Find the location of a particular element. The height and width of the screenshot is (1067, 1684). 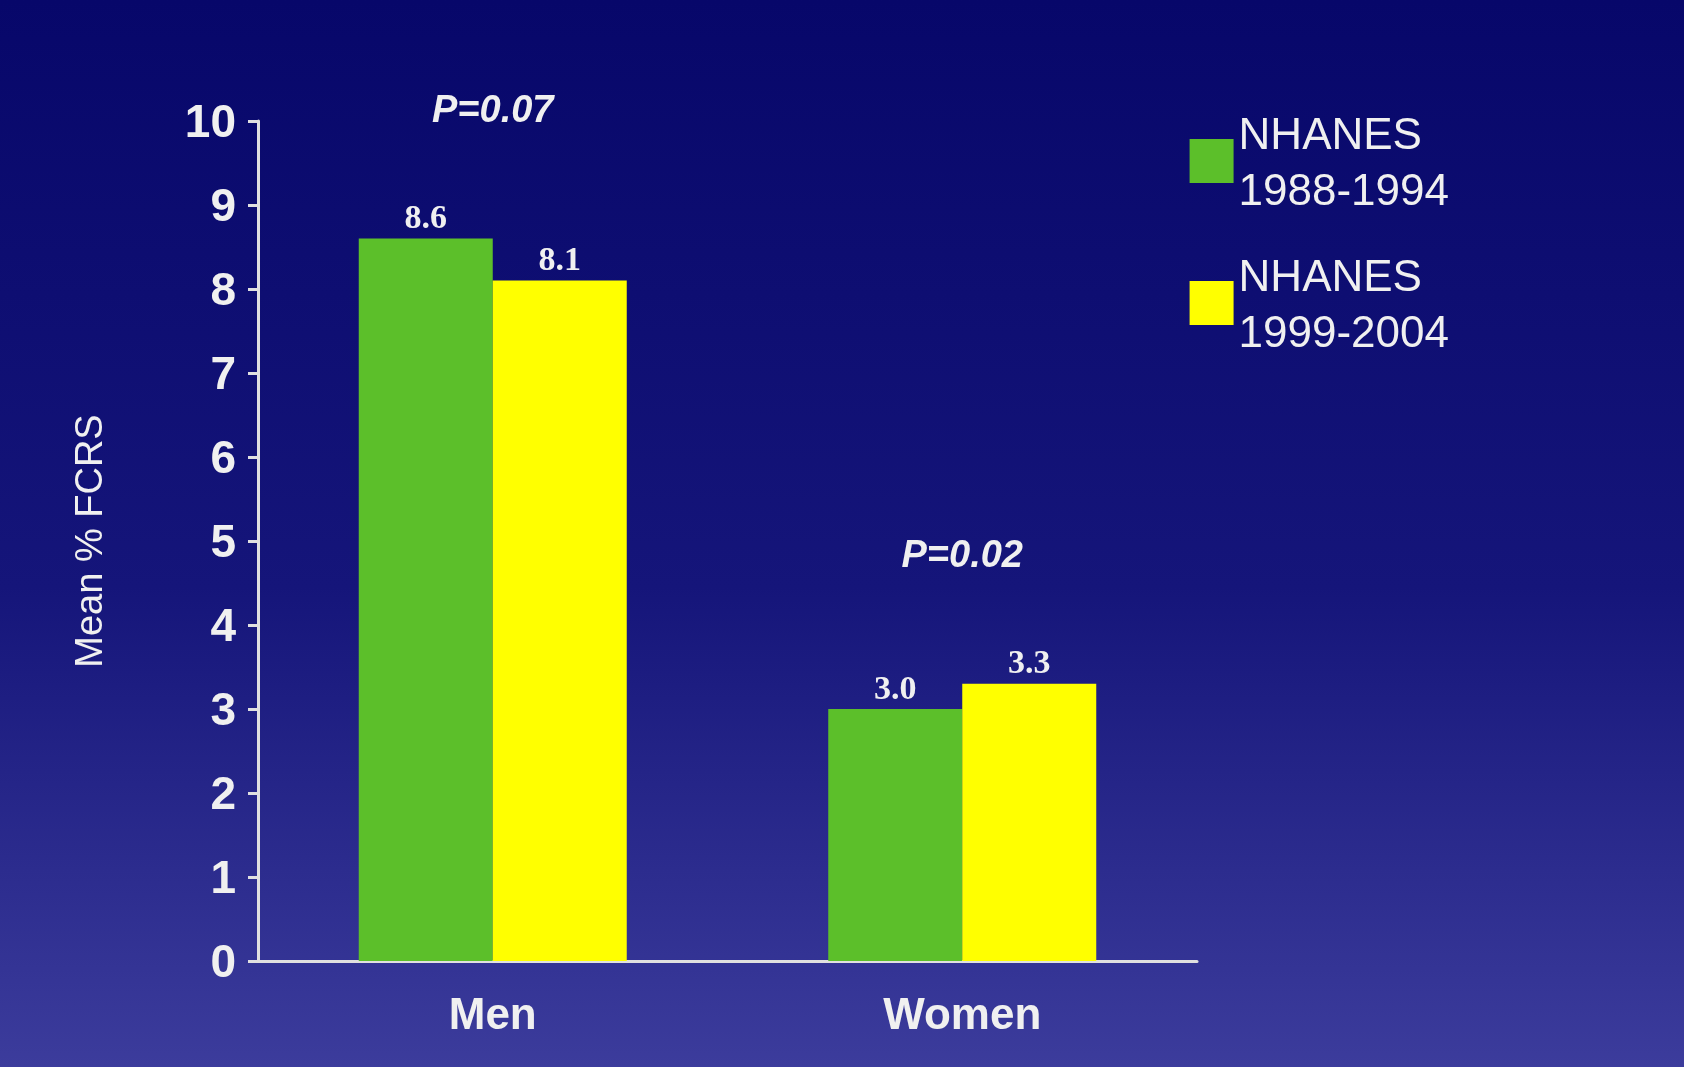

y-tick-label: 2 is located at coordinates (223, 793).